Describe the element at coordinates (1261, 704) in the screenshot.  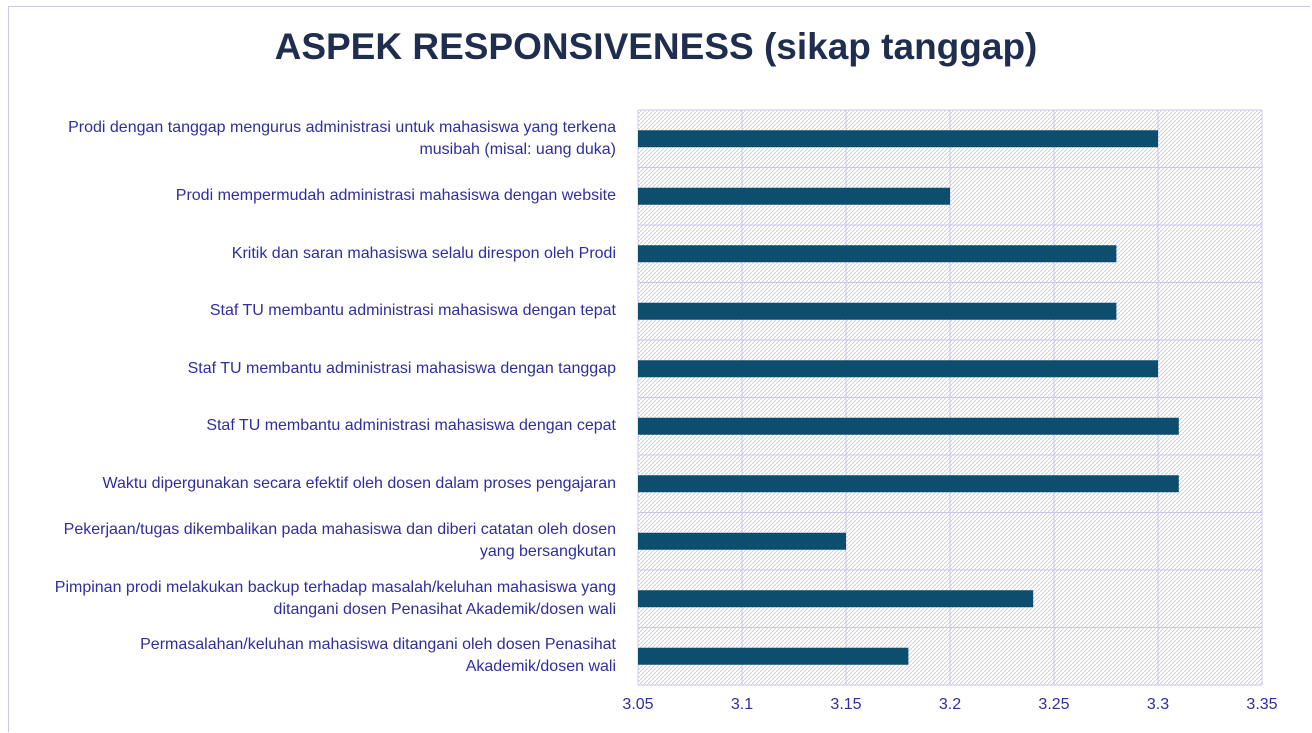
I see `x-tick-label: 3.35` at that location.